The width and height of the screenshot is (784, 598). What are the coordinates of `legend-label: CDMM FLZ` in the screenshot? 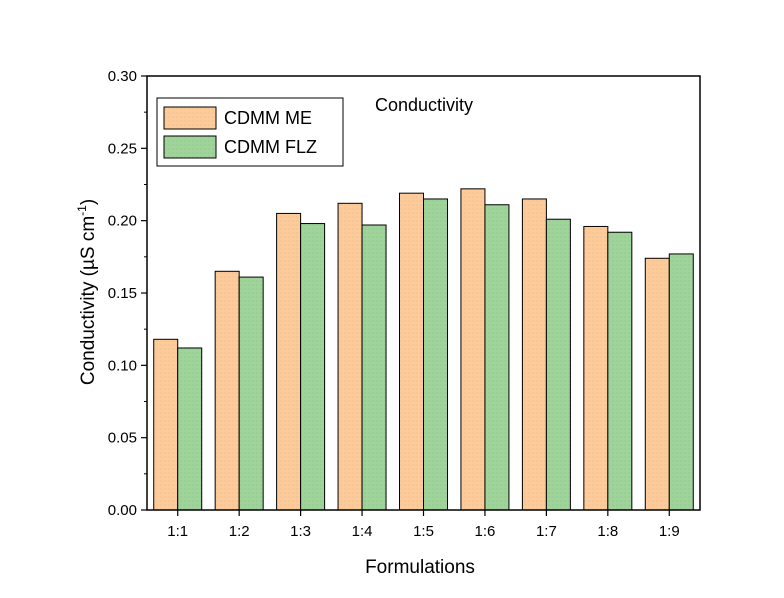 It's located at (270, 147).